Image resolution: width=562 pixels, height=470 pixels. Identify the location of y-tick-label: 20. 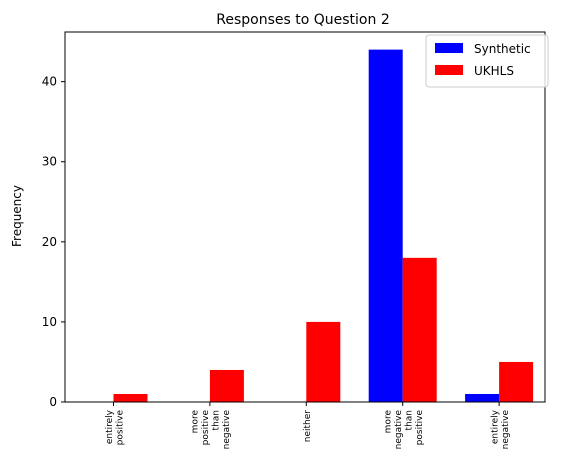
(49, 242).